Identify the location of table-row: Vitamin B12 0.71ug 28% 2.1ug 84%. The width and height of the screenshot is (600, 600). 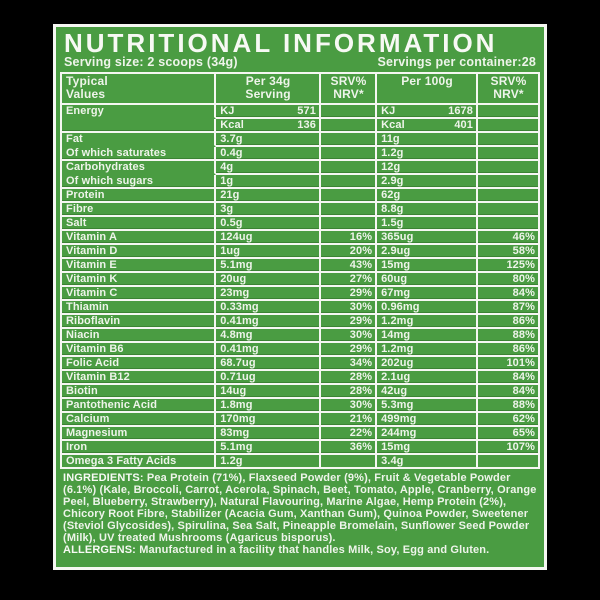
(300, 378).